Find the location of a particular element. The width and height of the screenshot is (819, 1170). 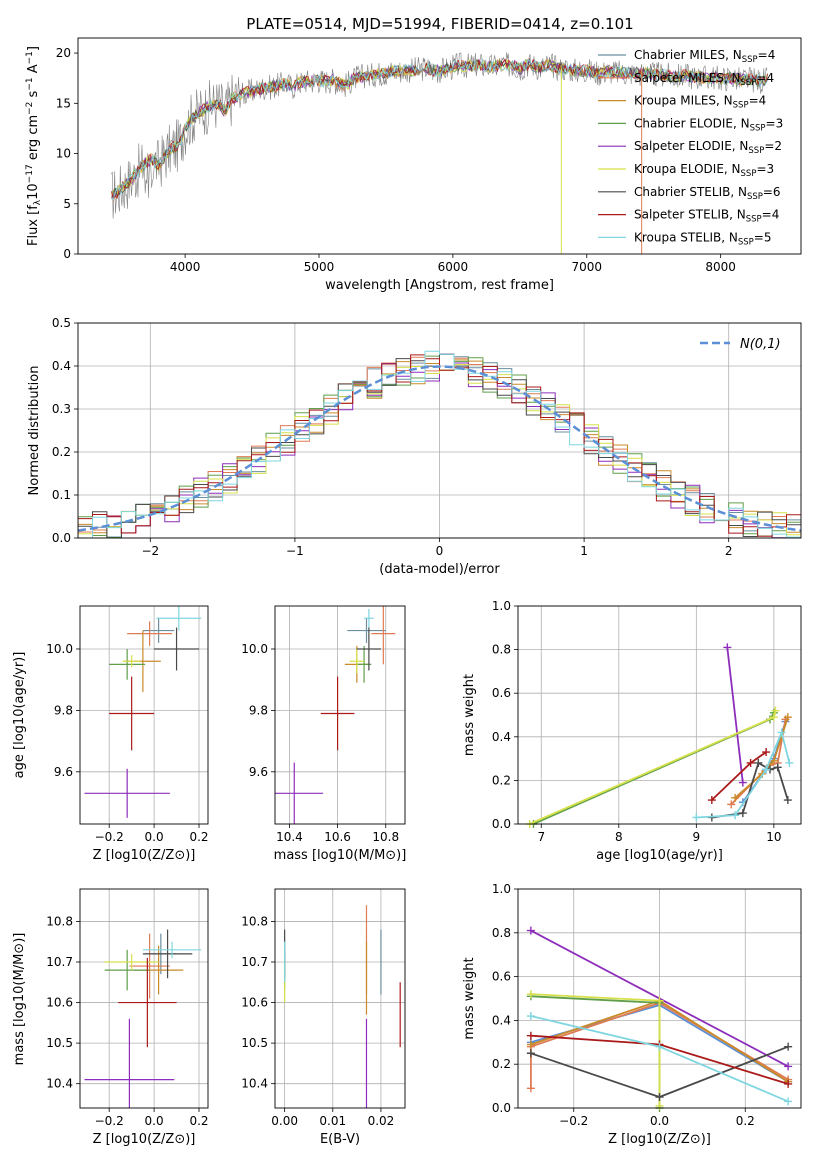

y-axis-label: Normed distribution is located at coordinates (34, 431).